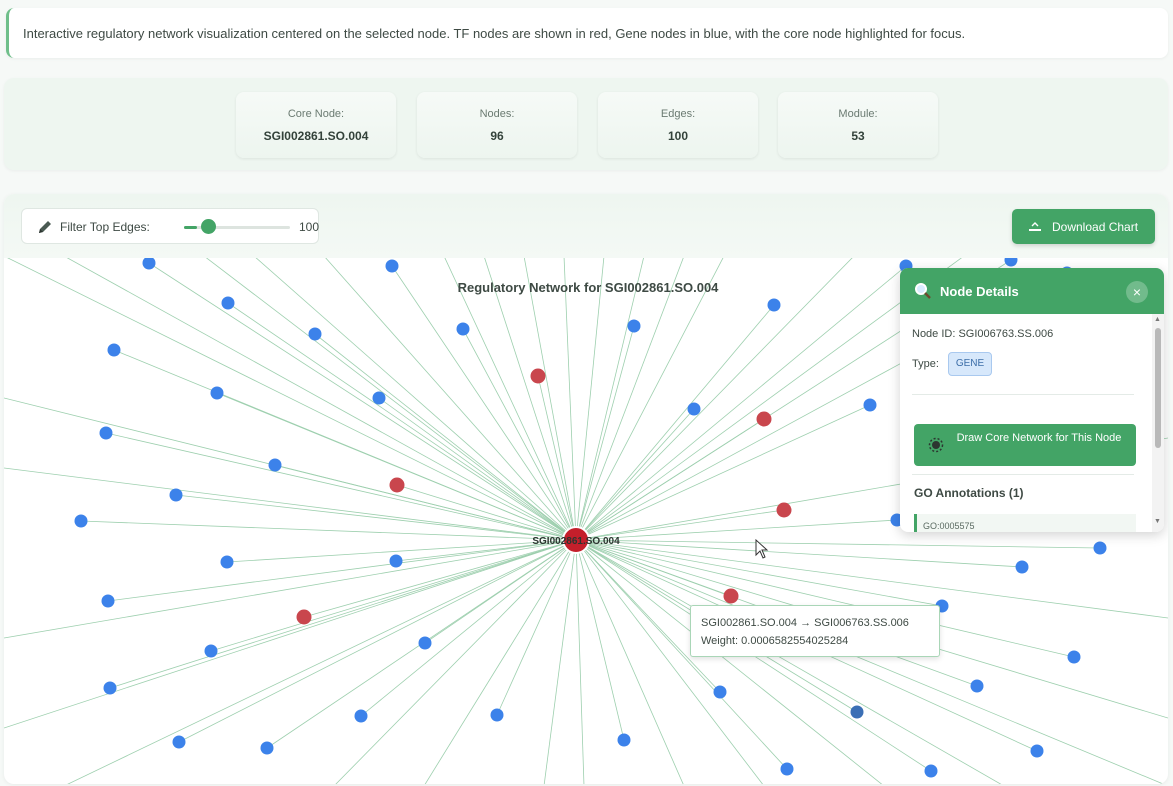  What do you see at coordinates (1025, 445) in the screenshot?
I see `draw-core-network-button: Draw Core Network for This Node` at bounding box center [1025, 445].